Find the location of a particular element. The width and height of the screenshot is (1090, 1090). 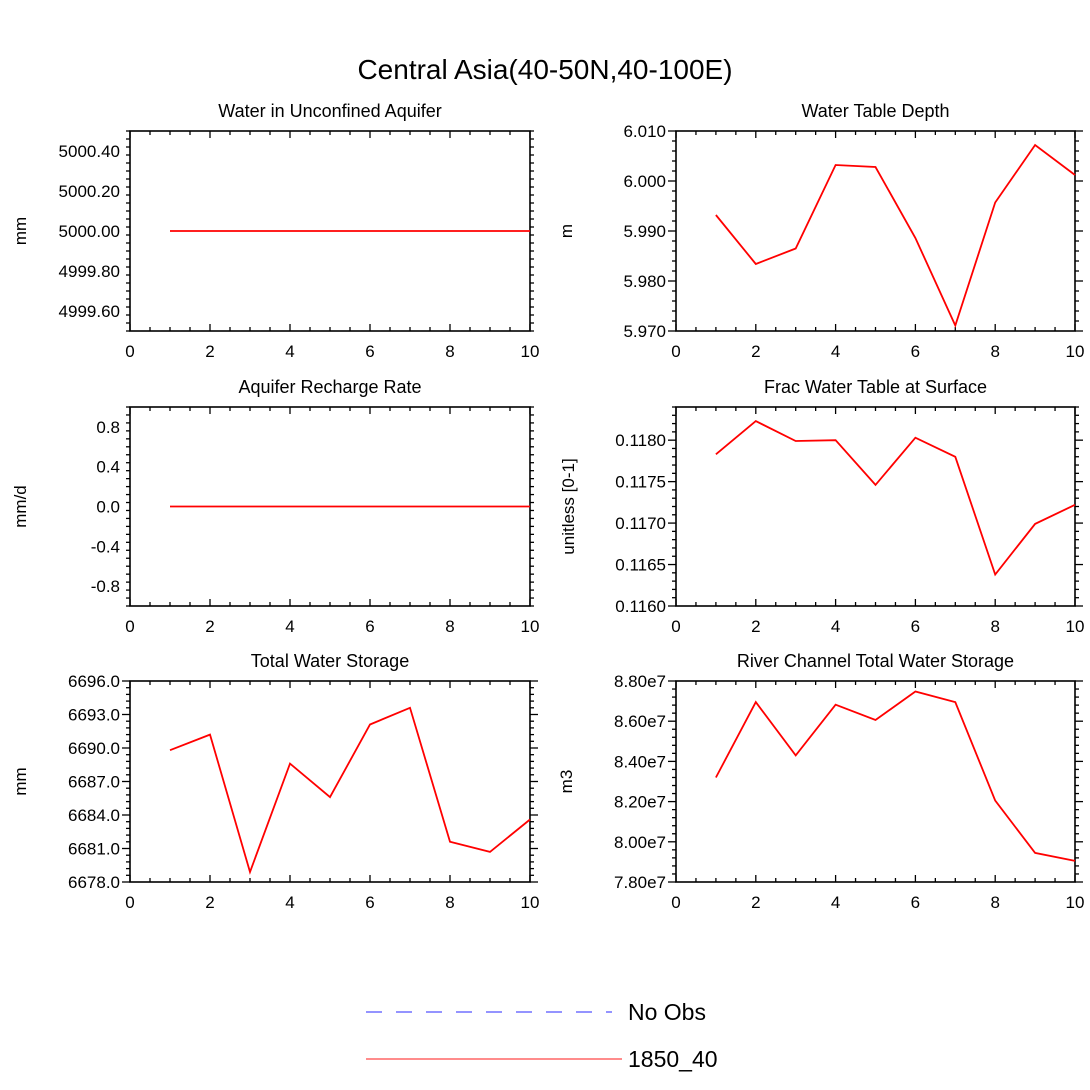

legend: No Obs 1850_40 is located at coordinates (542, 1035).